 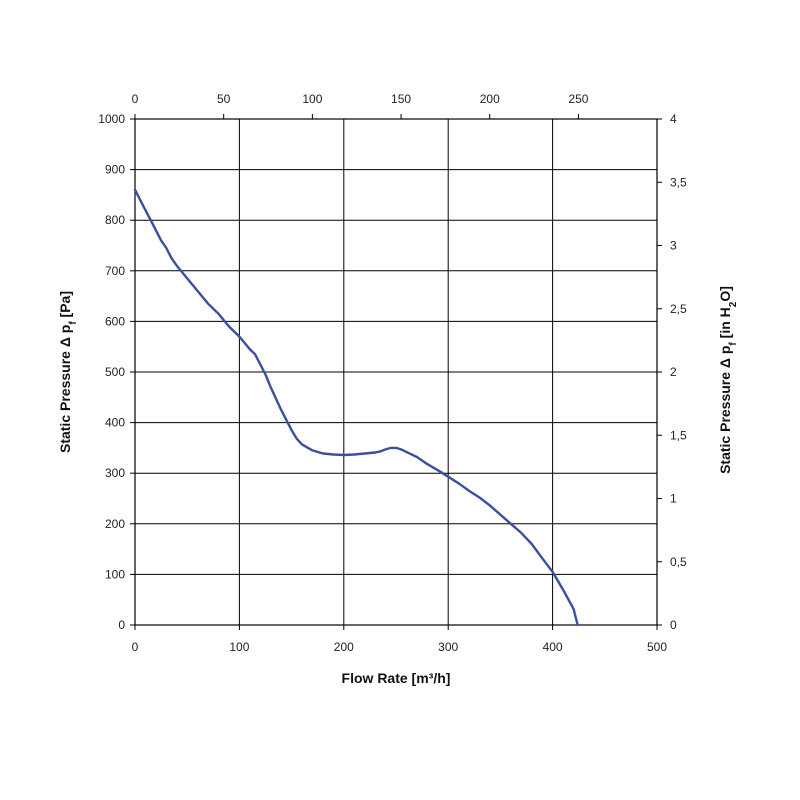 What do you see at coordinates (135, 99) in the screenshot?
I see `top-tick-label: 0` at bounding box center [135, 99].